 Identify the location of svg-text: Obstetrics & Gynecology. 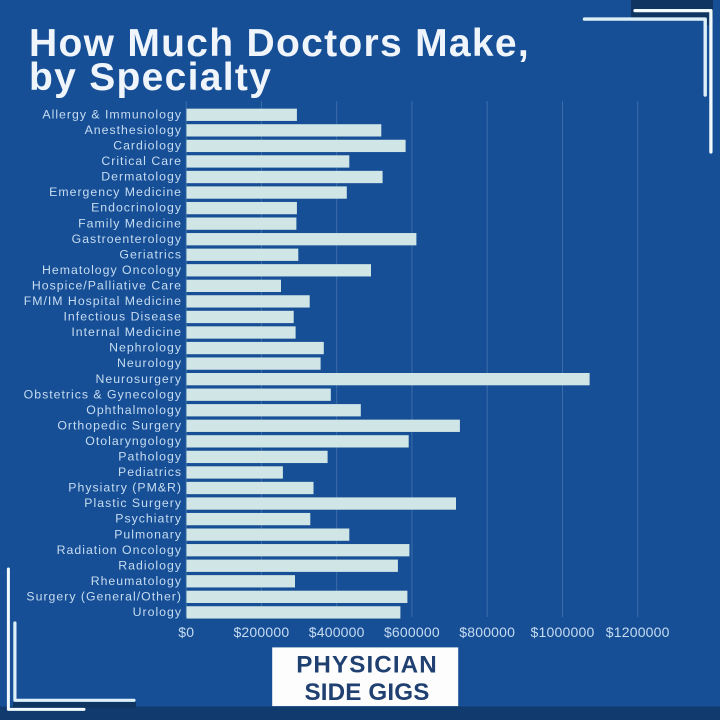
(103, 394).